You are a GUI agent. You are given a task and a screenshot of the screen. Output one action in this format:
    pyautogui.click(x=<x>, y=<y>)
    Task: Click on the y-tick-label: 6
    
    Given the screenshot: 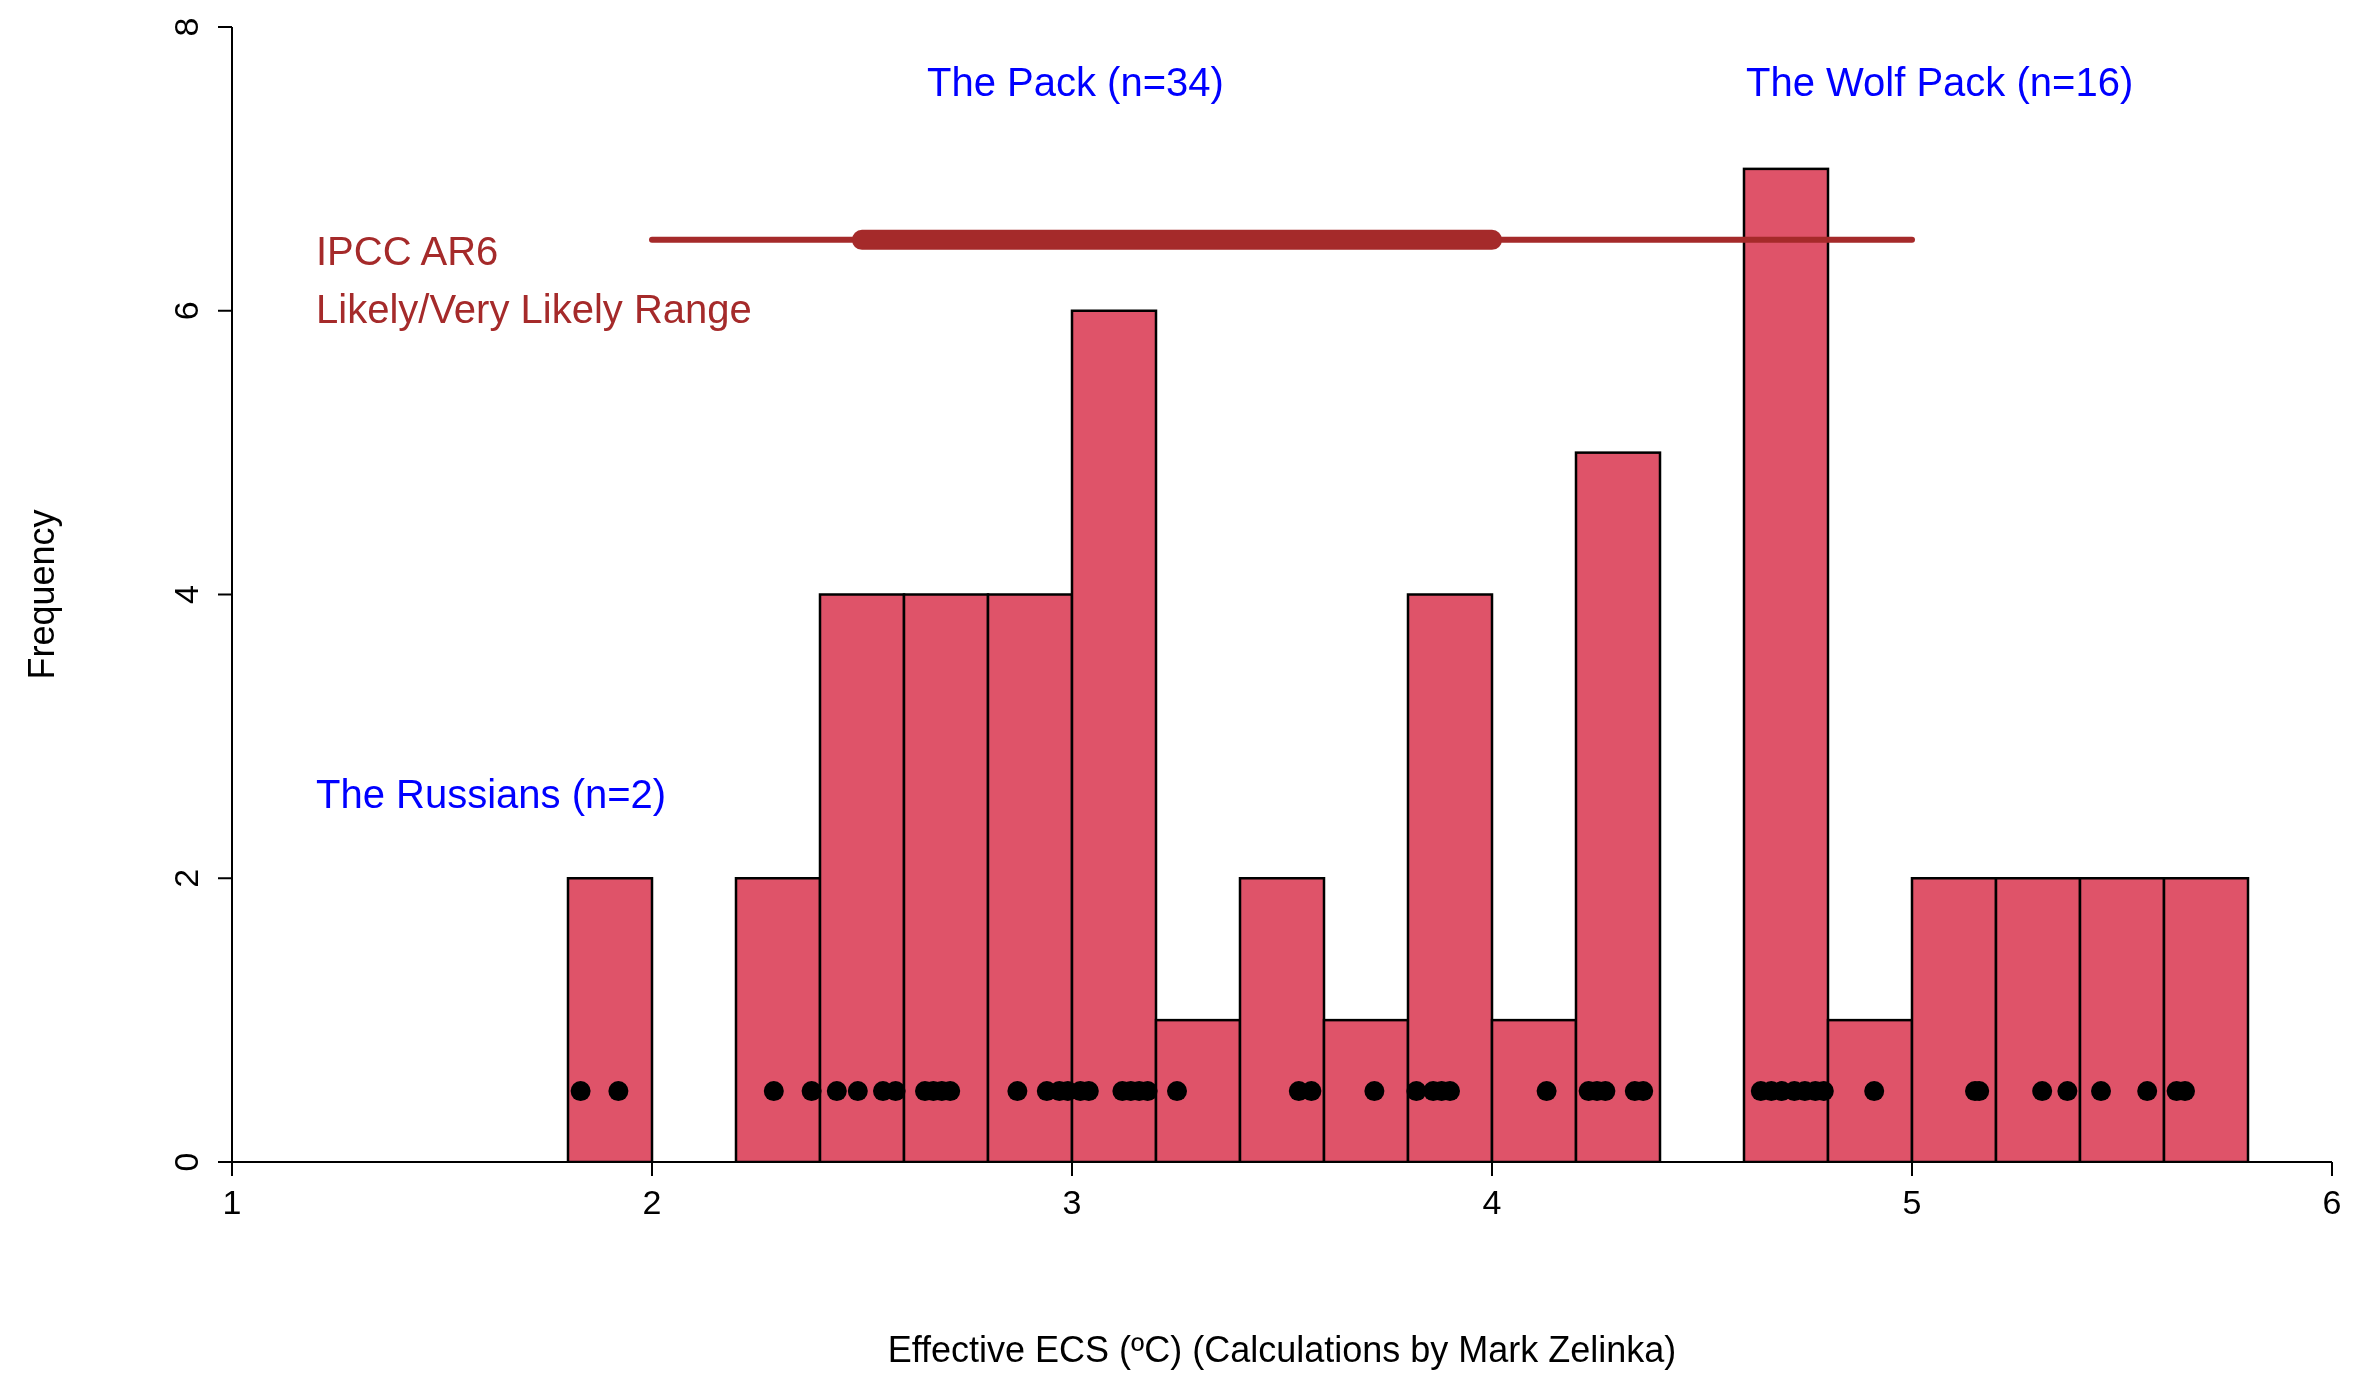 What is the action you would take?
    pyautogui.click(x=186, y=311)
    